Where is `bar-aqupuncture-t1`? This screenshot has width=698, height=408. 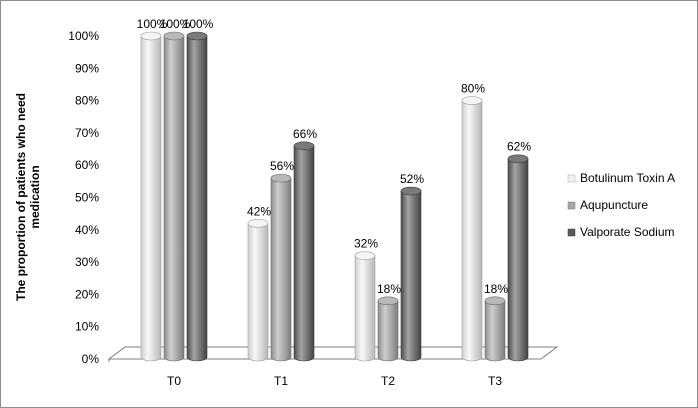 bar-aqupuncture-t1 is located at coordinates (281, 267).